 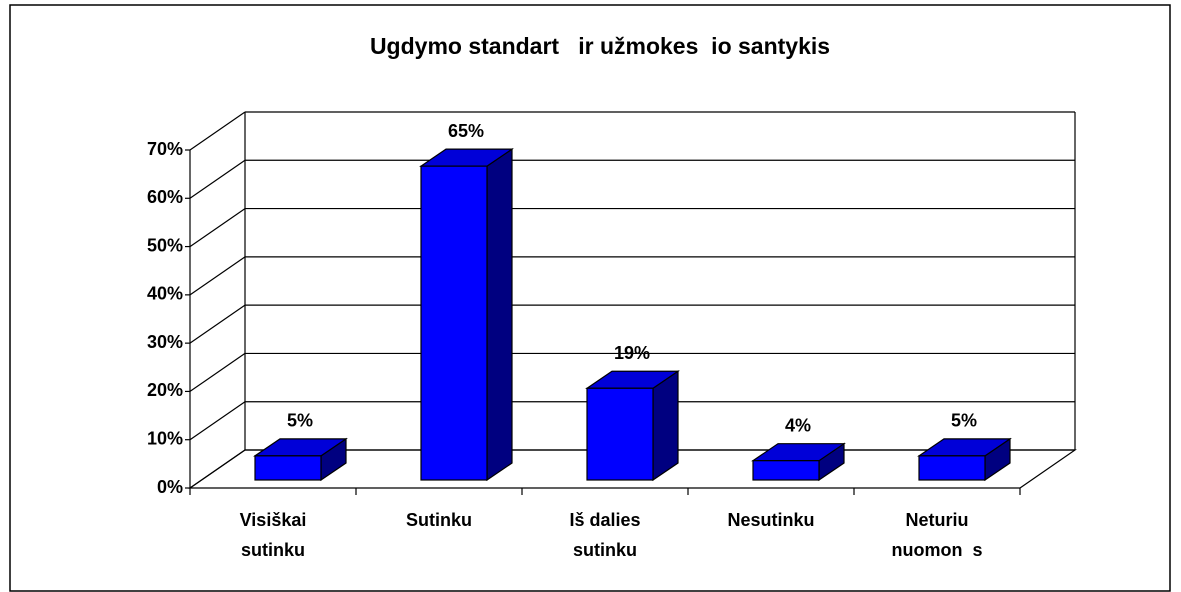 I want to click on x-tick-label: nuomon s, so click(x=937, y=550).